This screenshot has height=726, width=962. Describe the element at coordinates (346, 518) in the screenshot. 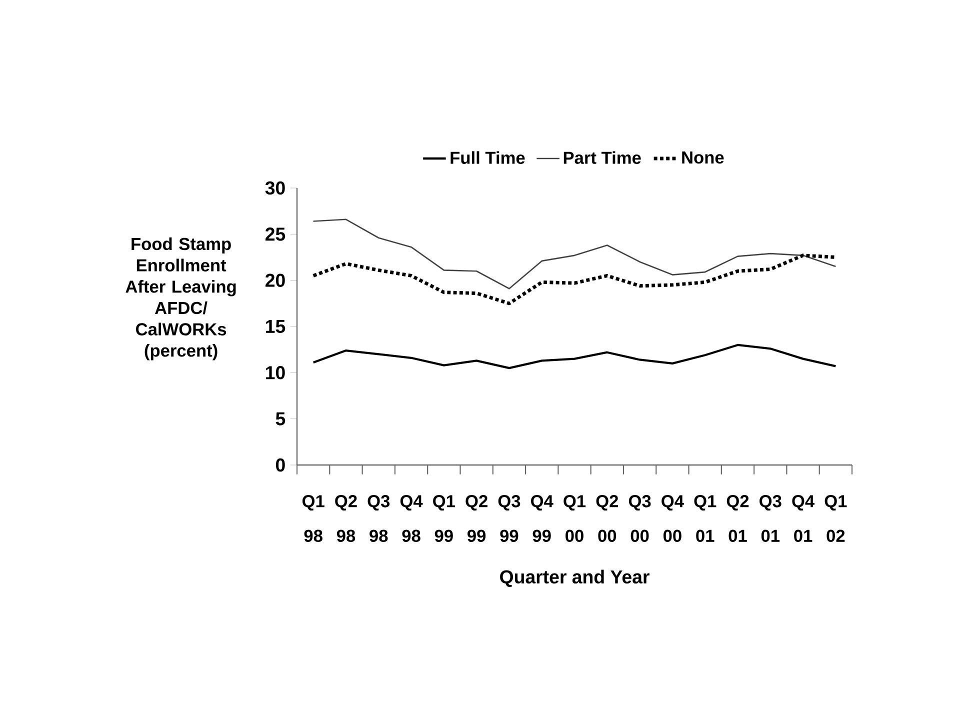

I see `x-tick-label: Q2 98` at that location.